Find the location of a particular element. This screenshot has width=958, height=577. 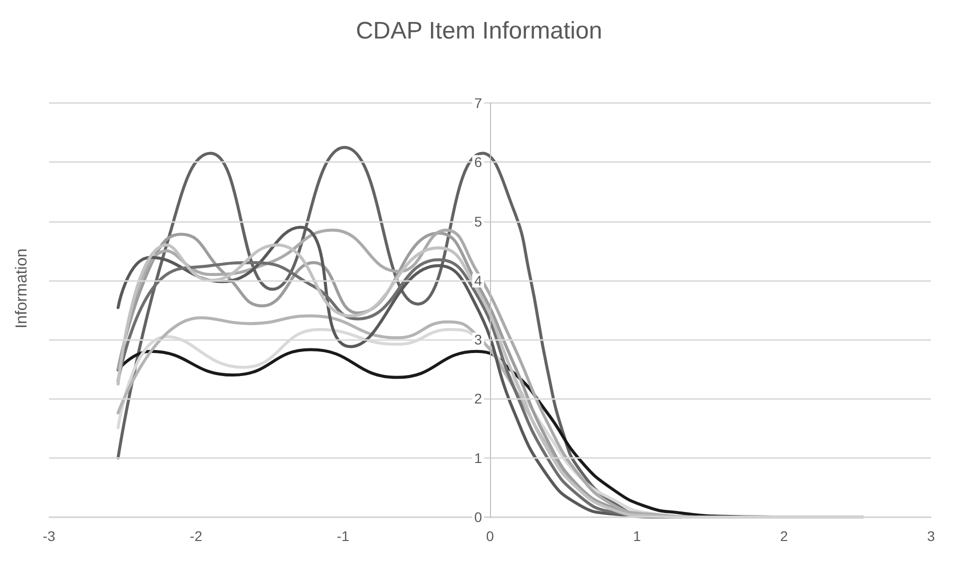

x-tick-label: 1 is located at coordinates (637, 536).